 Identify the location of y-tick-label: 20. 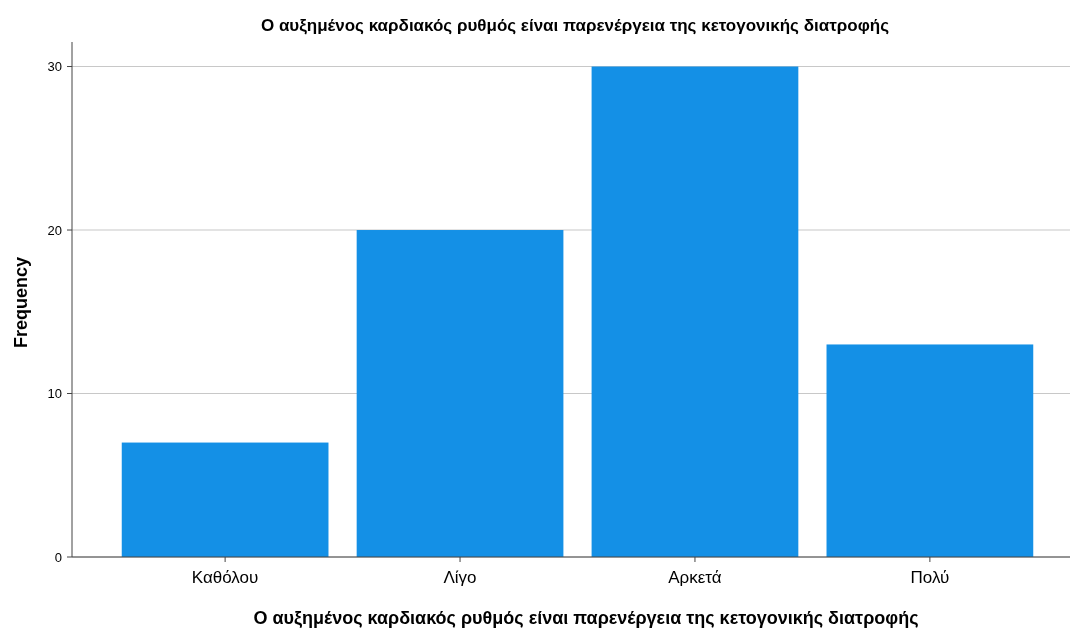
(54, 230).